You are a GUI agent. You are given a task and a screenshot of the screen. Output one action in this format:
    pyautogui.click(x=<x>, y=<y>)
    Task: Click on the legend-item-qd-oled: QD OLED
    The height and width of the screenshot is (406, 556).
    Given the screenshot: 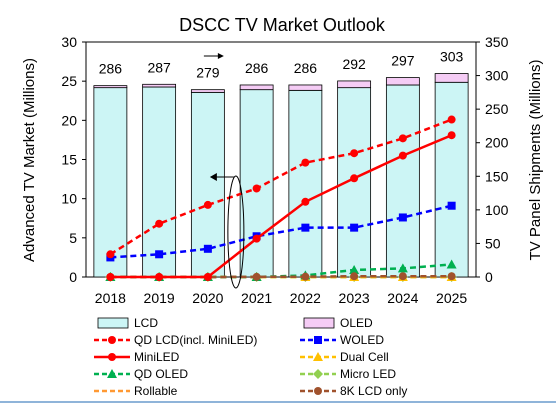 What is the action you would take?
    pyautogui.click(x=141, y=374)
    